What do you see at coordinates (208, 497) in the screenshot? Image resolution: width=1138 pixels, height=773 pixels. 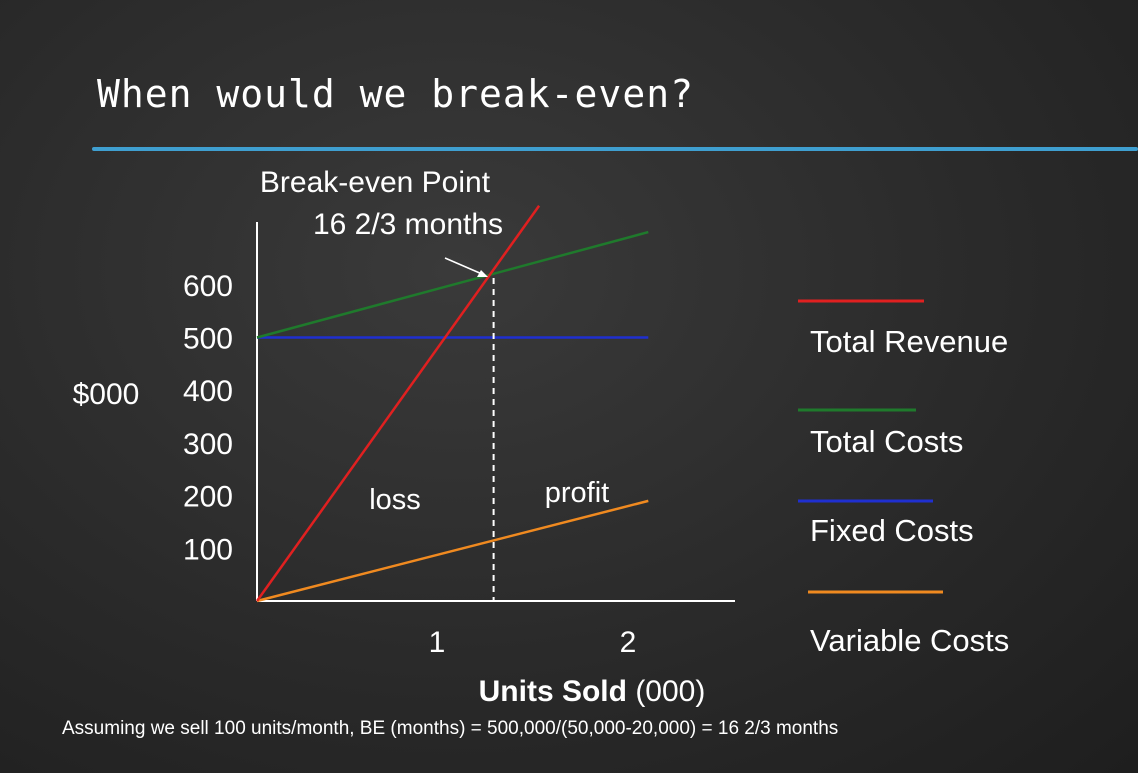 I see `y-tick-label: 200` at bounding box center [208, 497].